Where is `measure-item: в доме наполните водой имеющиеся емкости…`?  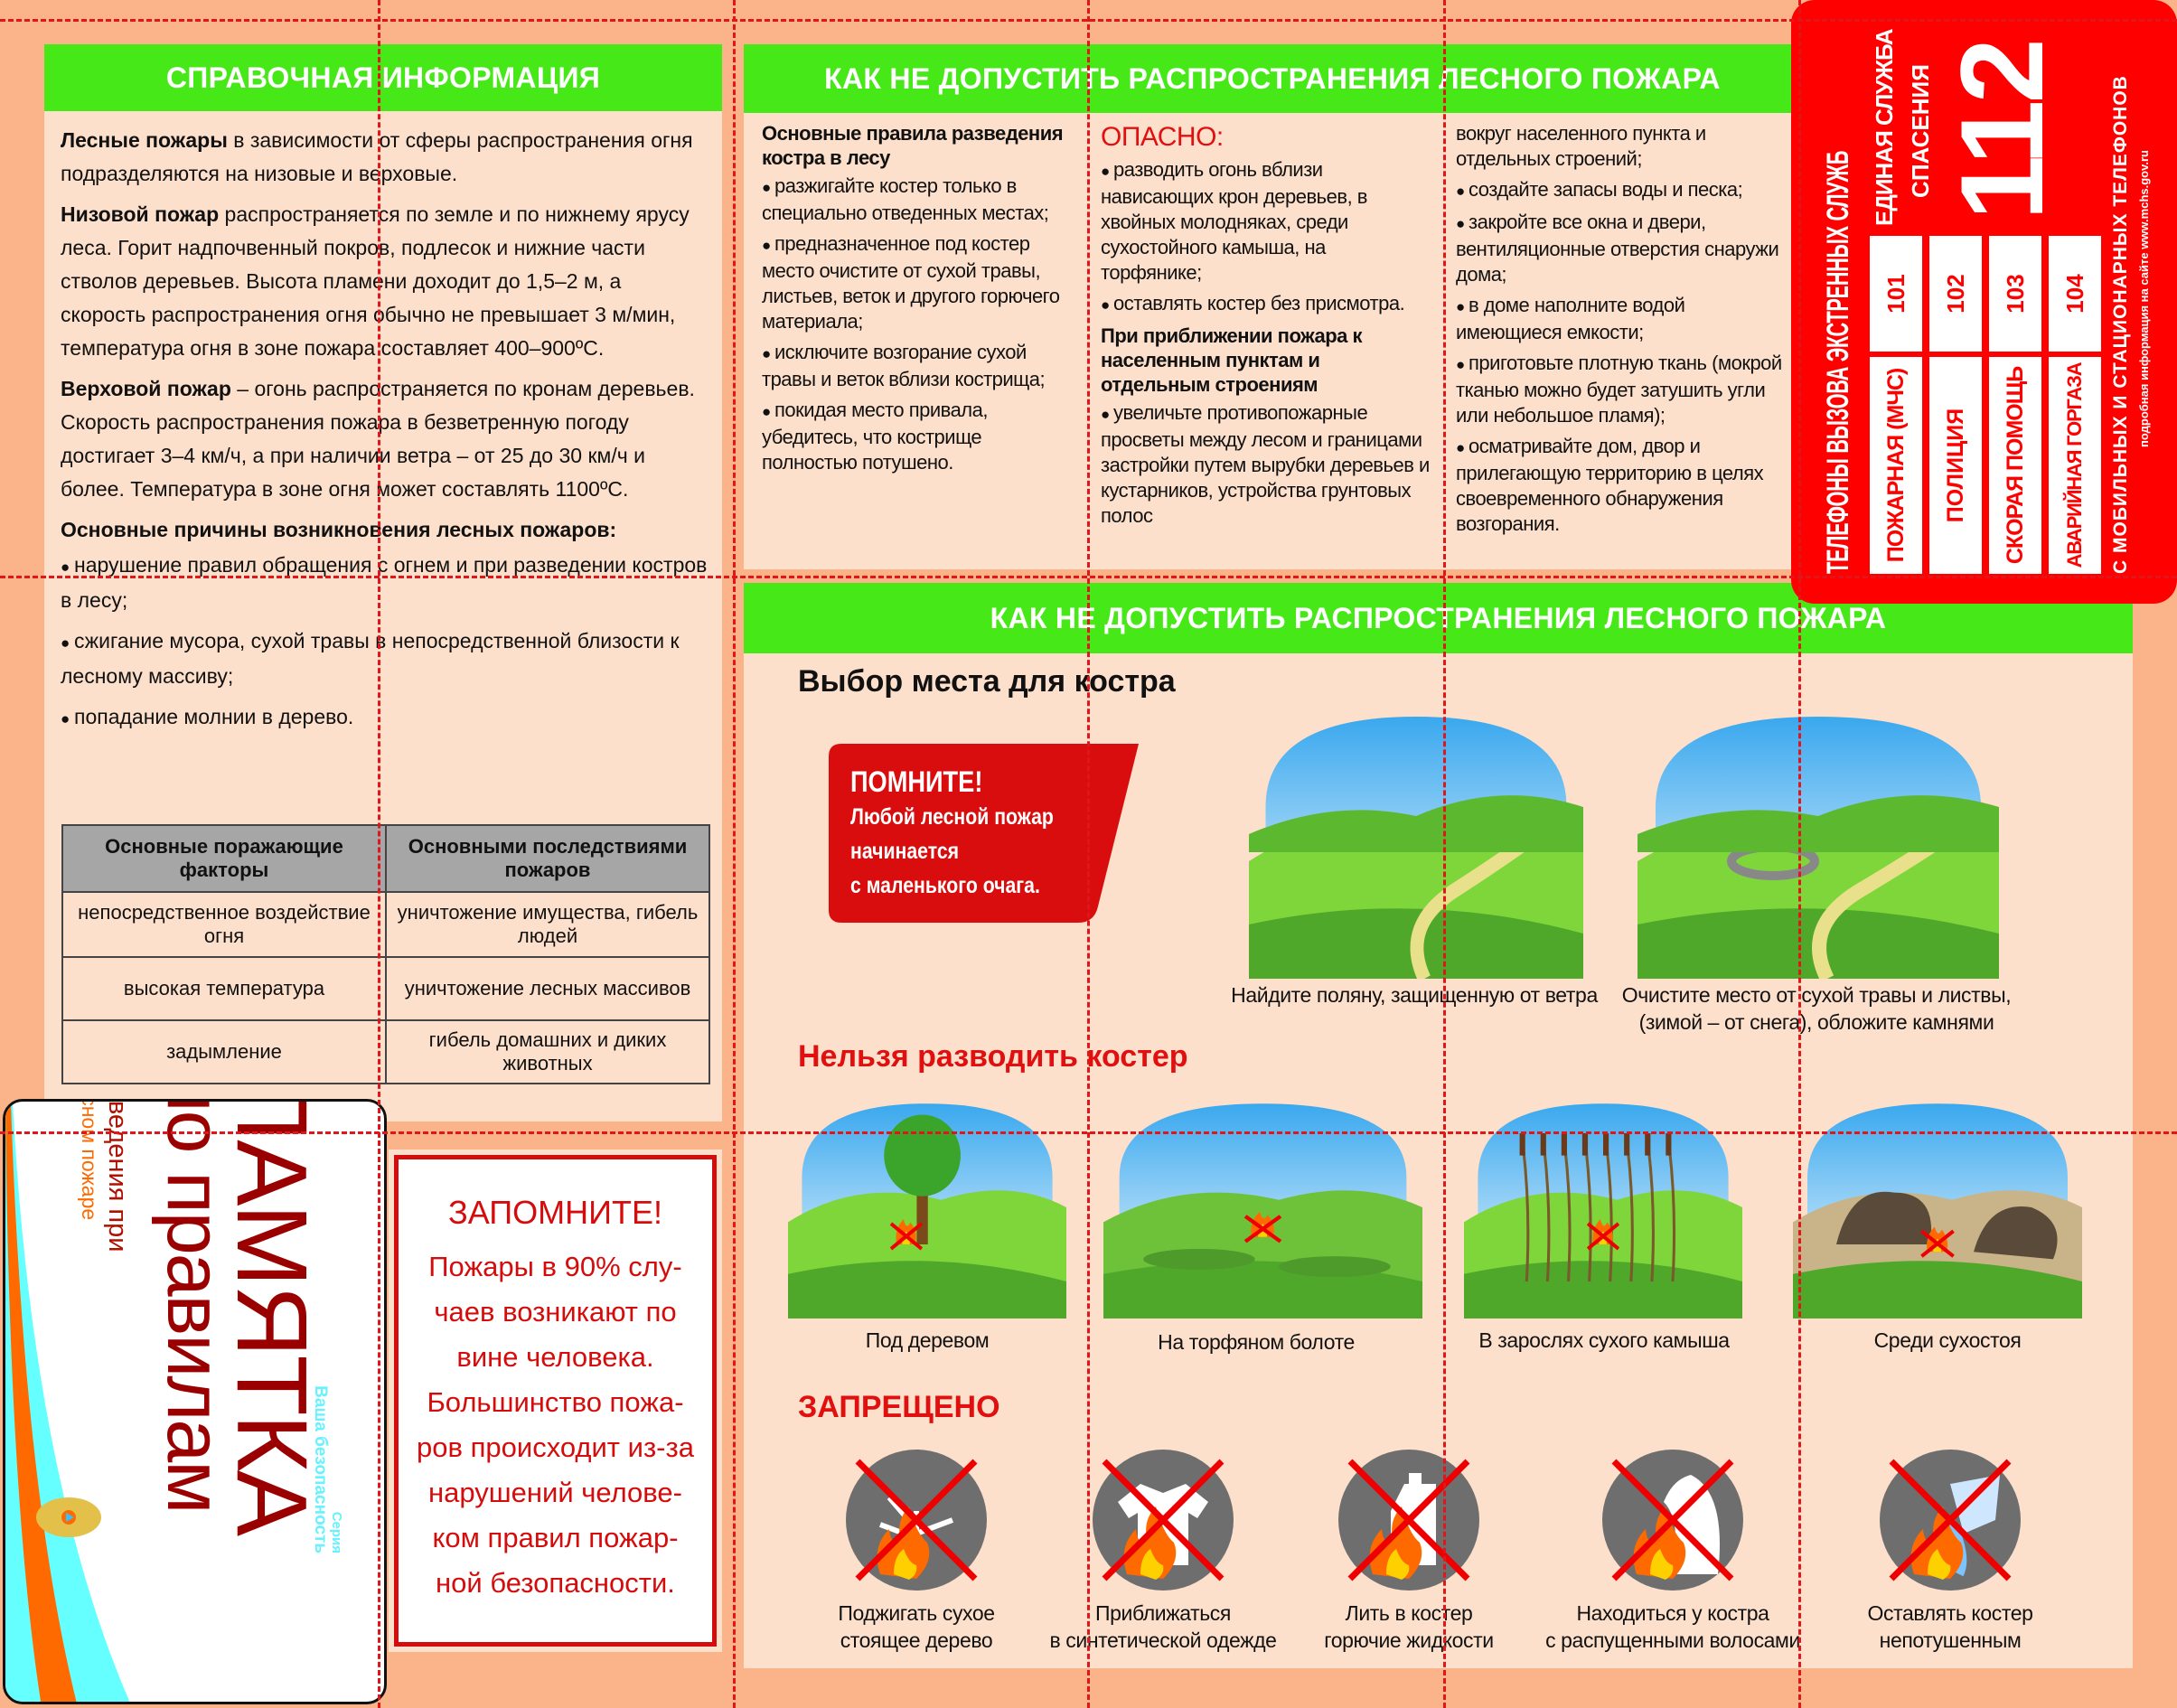 measure-item: в доме наполните водой имеющиеся емкости… is located at coordinates (1624, 319).